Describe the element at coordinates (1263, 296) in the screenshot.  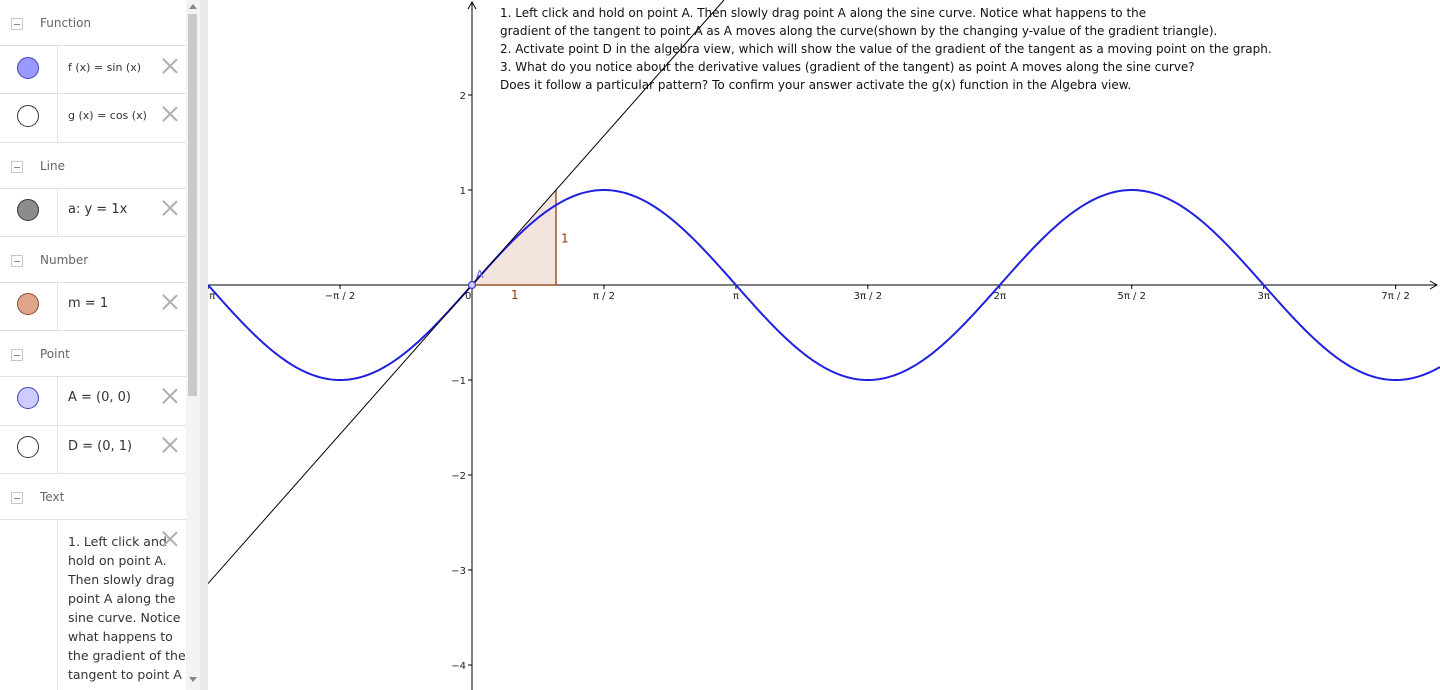
I see `x-tick-label: 3π` at that location.